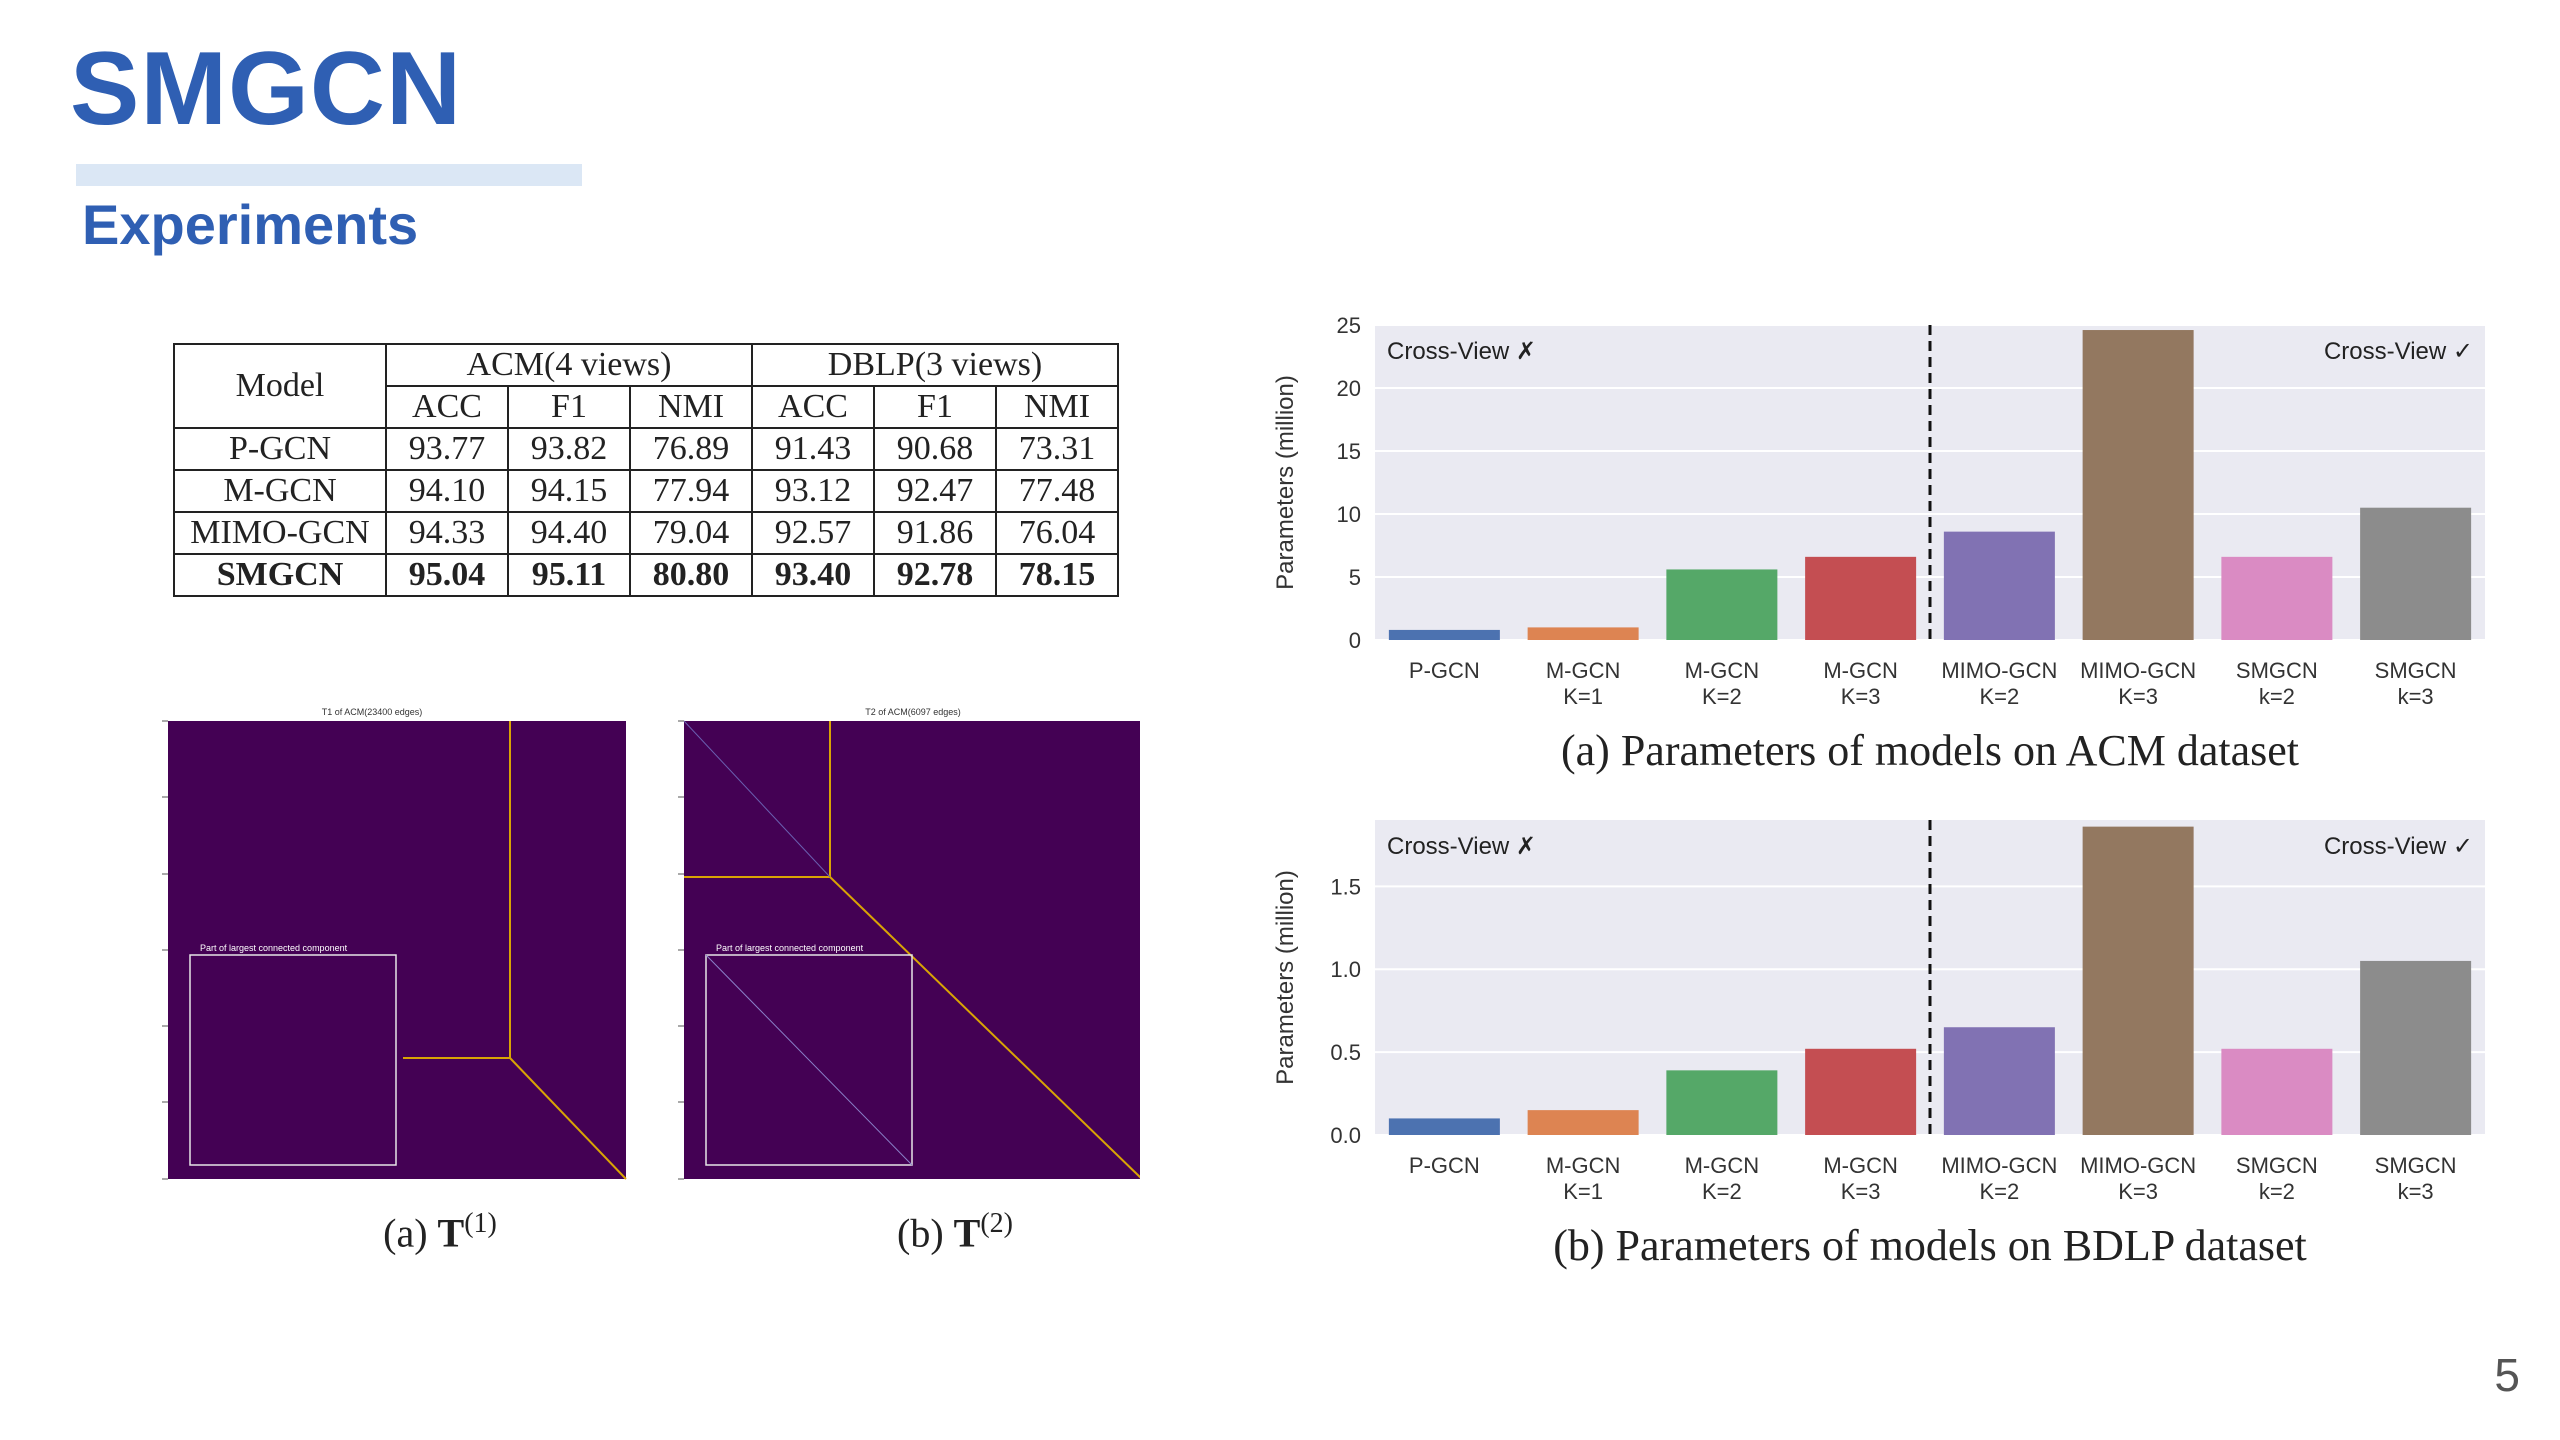 Image resolution: width=2560 pixels, height=1440 pixels. I want to click on value-cell: 80.80, so click(691, 575).